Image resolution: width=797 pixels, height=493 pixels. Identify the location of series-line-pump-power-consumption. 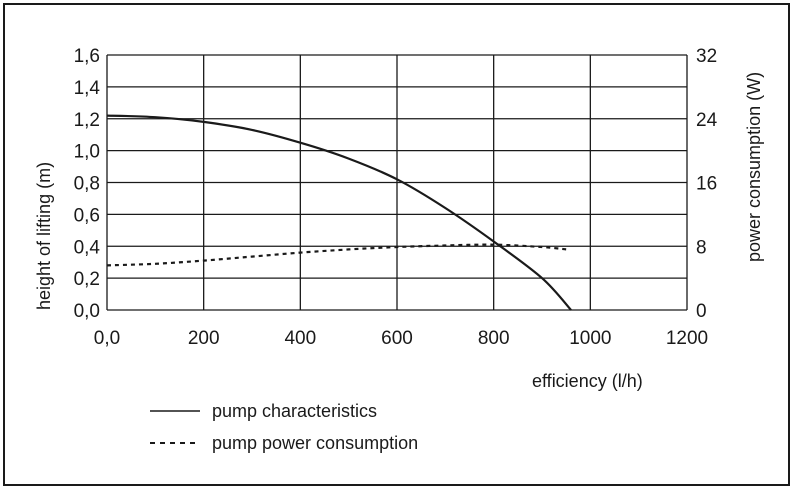
(336, 255).